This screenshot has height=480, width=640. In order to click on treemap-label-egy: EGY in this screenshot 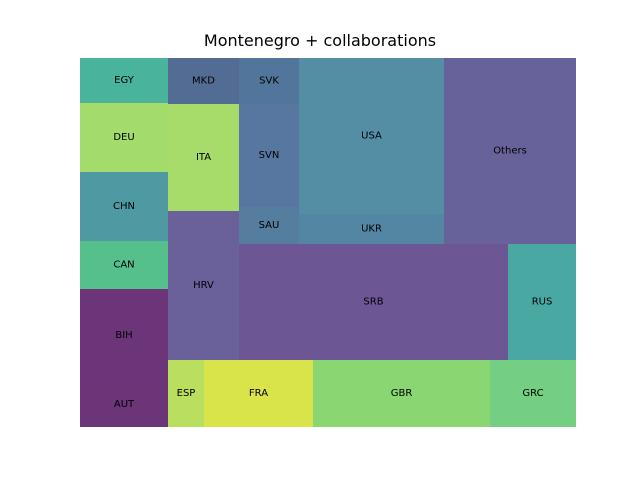, I will do `click(124, 80)`.